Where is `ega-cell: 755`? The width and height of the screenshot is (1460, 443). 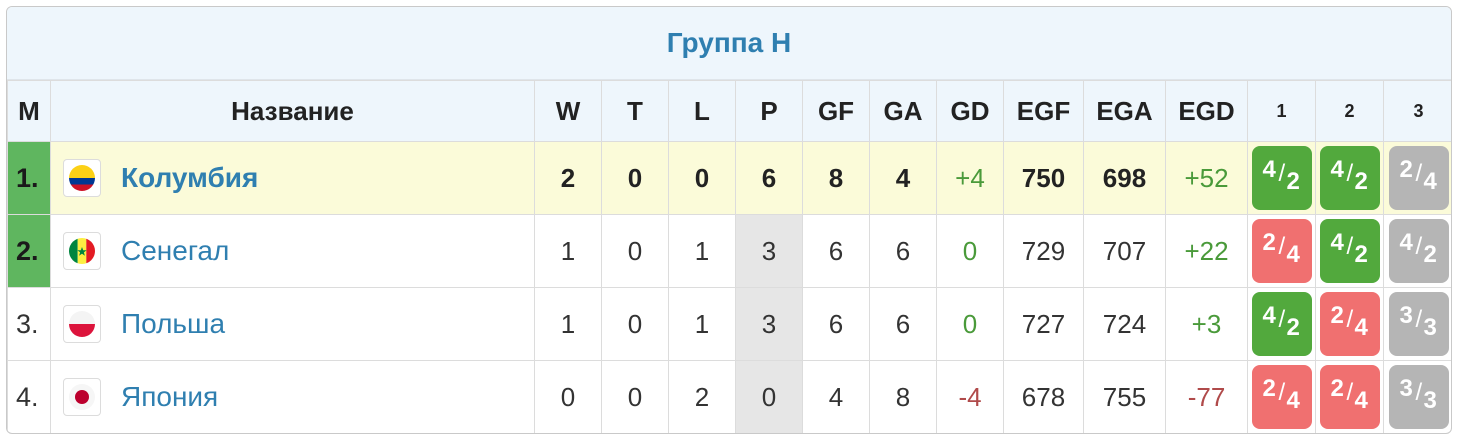
ega-cell: 755 is located at coordinates (1124, 396).